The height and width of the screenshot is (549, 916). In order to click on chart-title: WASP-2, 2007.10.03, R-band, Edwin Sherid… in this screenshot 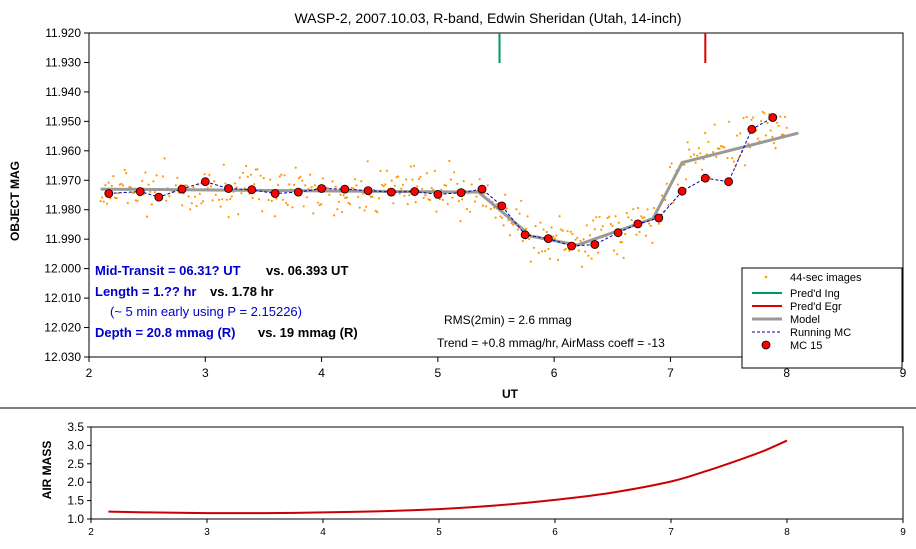, I will do `click(487, 18)`.